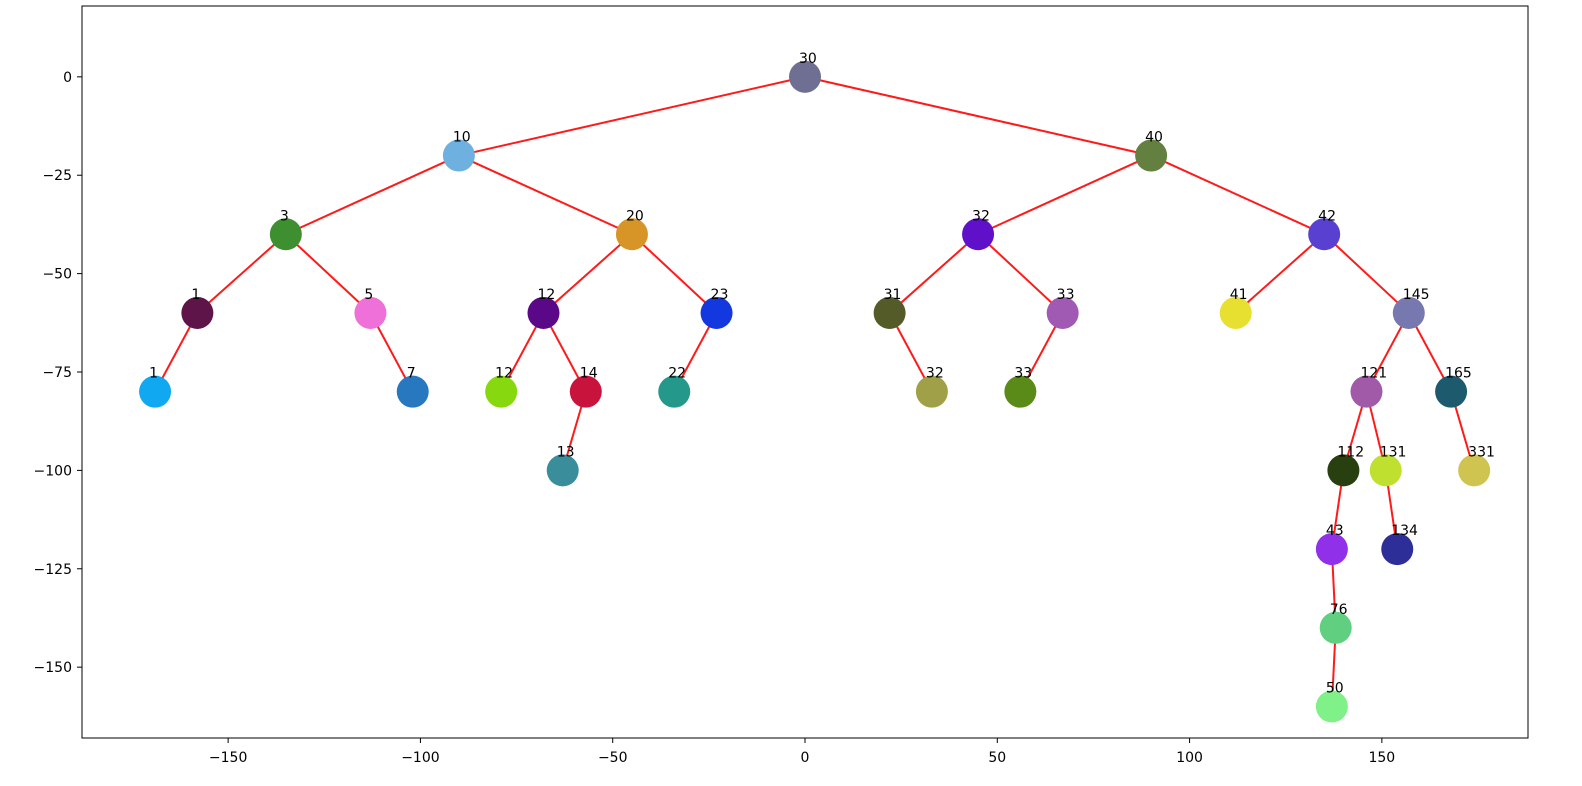  What do you see at coordinates (197, 312) in the screenshot?
I see `tree-node-n7` at bounding box center [197, 312].